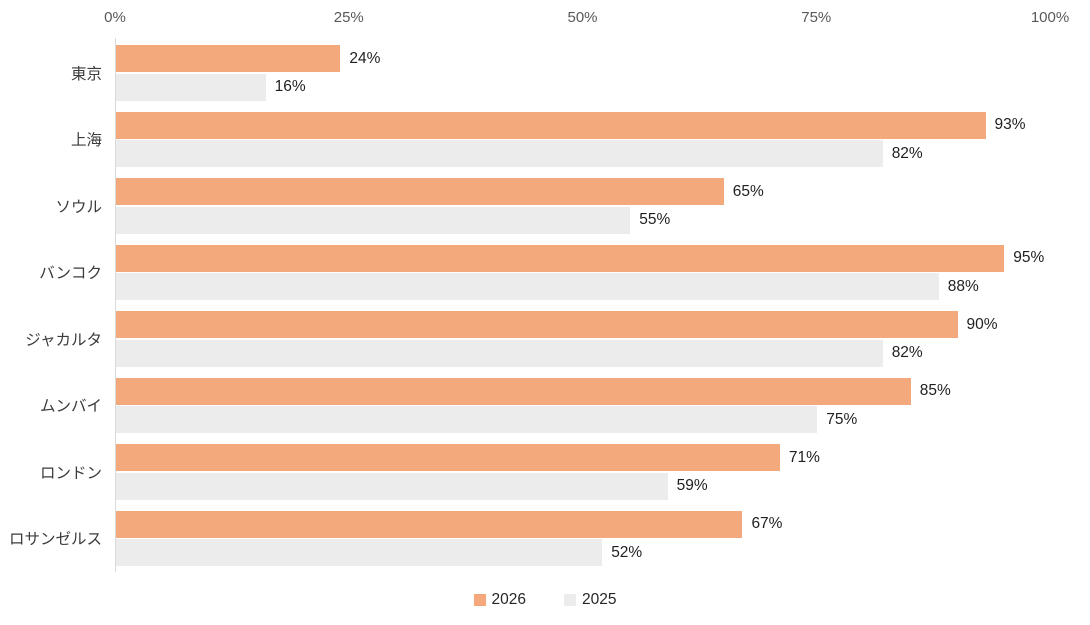 Image resolution: width=1090 pixels, height=625 pixels. Describe the element at coordinates (63, 340) in the screenshot. I see `category-label: ジャカルタ` at that location.